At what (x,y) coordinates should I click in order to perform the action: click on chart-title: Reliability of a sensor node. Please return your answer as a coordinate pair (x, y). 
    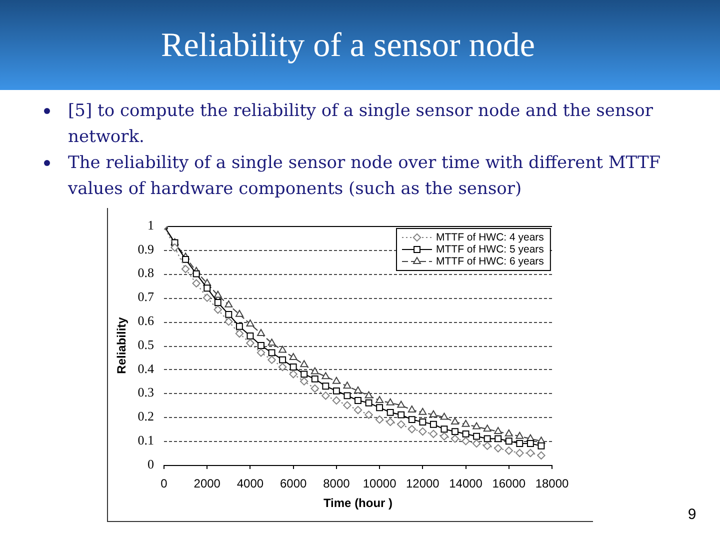
    Looking at the image, I should click on (348, 46).